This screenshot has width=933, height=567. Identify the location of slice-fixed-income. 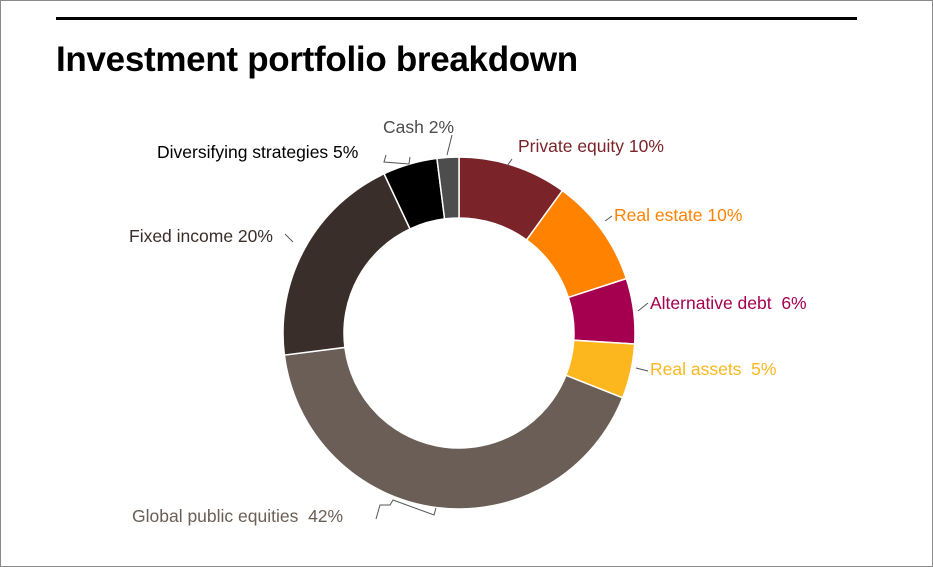
(347, 264).